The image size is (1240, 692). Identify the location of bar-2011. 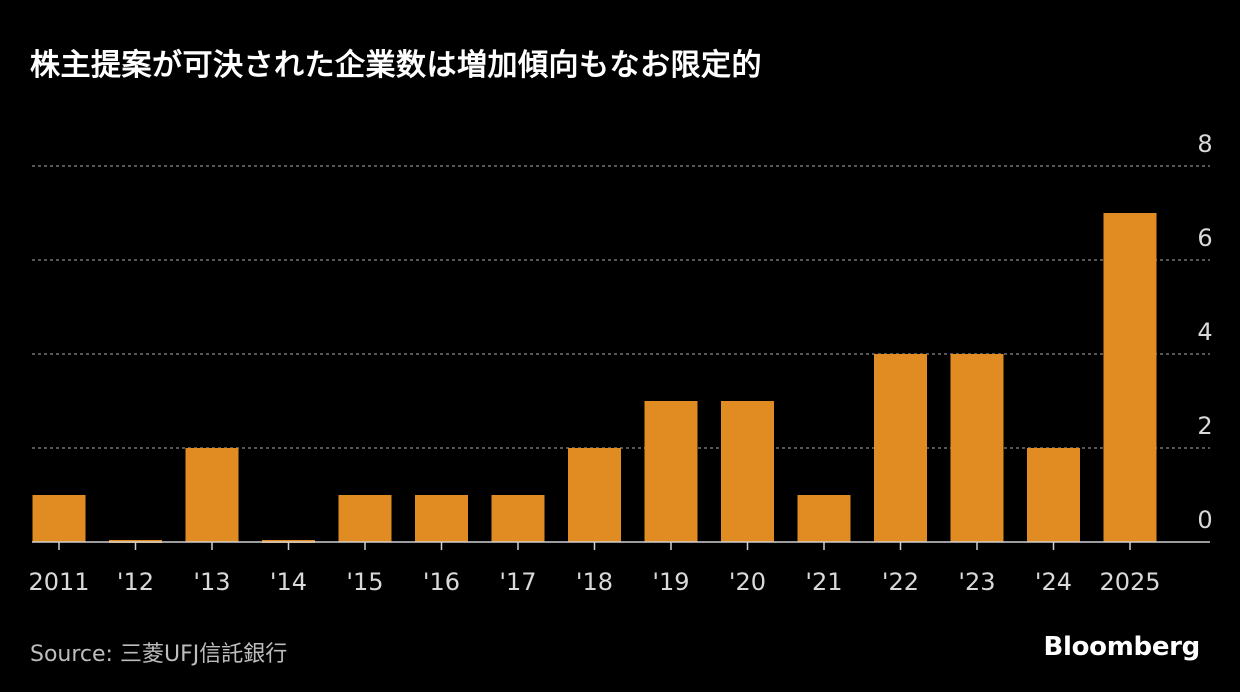
(59, 518).